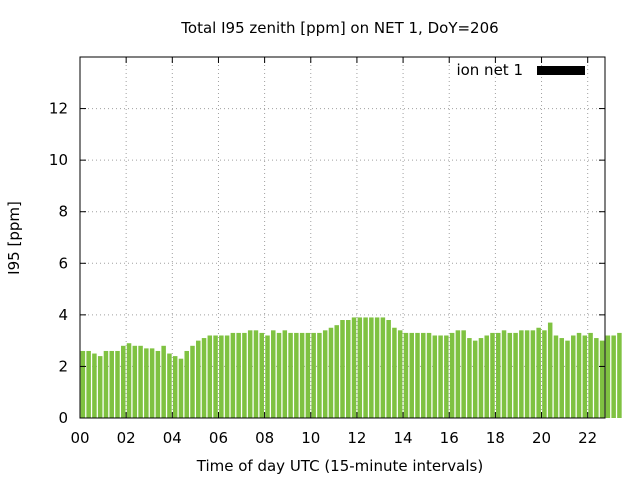 The height and width of the screenshot is (480, 640). Describe the element at coordinates (339, 466) in the screenshot. I see `x-axis-label: Time of day UTC (15-minute intervals)` at that location.